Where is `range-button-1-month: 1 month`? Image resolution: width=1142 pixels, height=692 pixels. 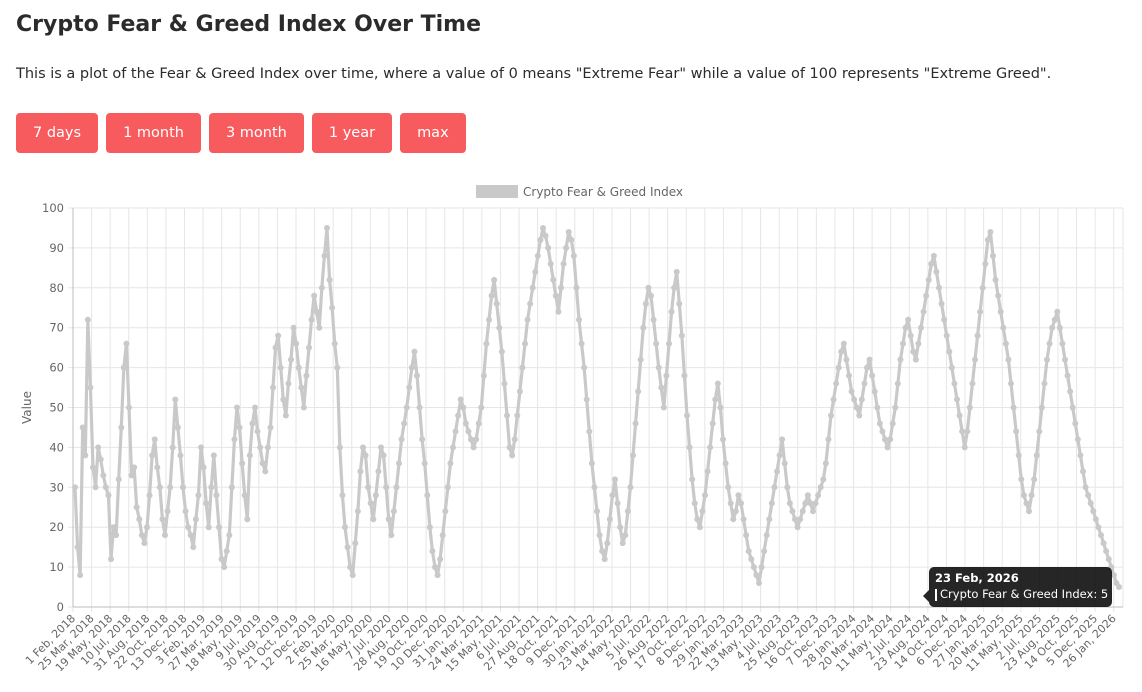 range-button-1-month: 1 month is located at coordinates (153, 133).